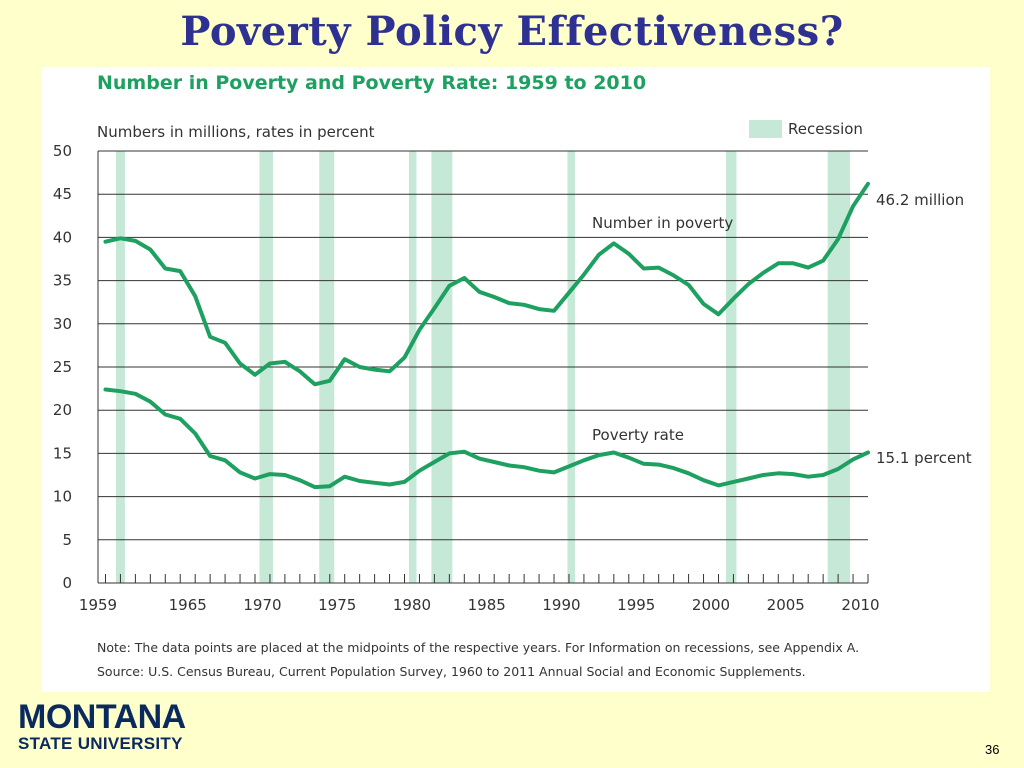 This screenshot has width=1024, height=768. What do you see at coordinates (62, 453) in the screenshot?
I see `y-tick-label-15: 15` at bounding box center [62, 453].